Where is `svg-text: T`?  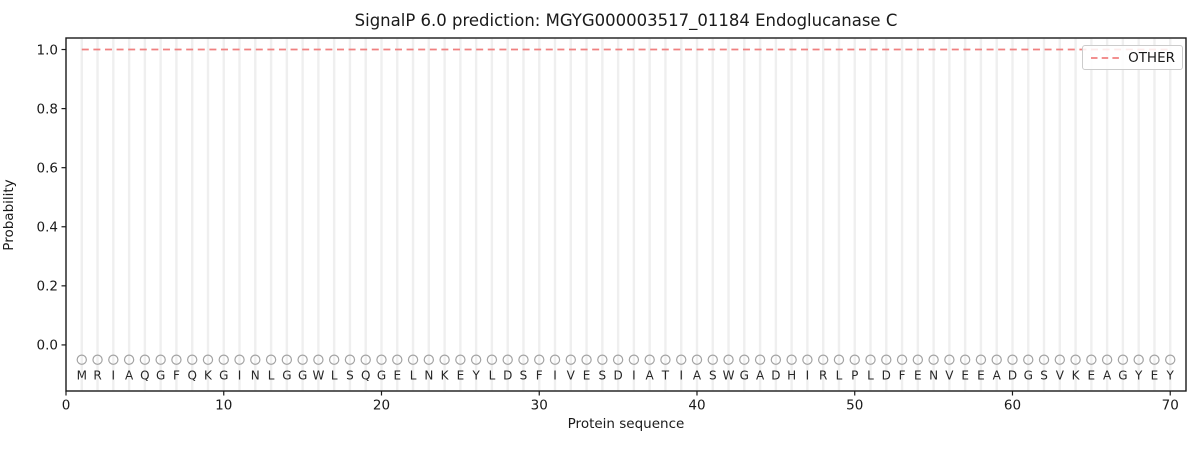 svg-text: T is located at coordinates (665, 376).